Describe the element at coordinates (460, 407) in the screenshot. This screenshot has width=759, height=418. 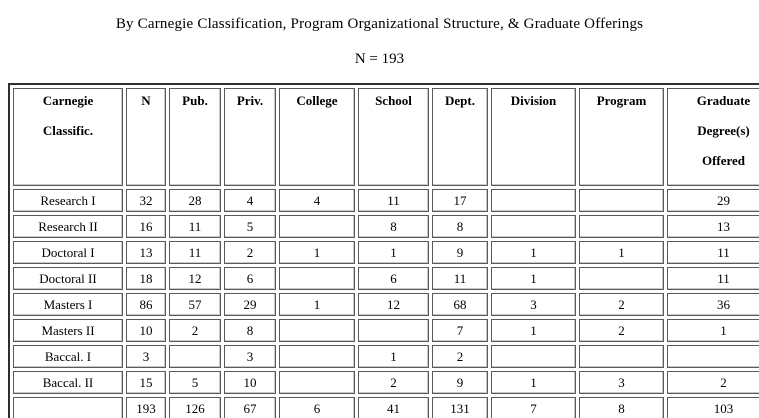
I see `table-cell: 131` at that location.